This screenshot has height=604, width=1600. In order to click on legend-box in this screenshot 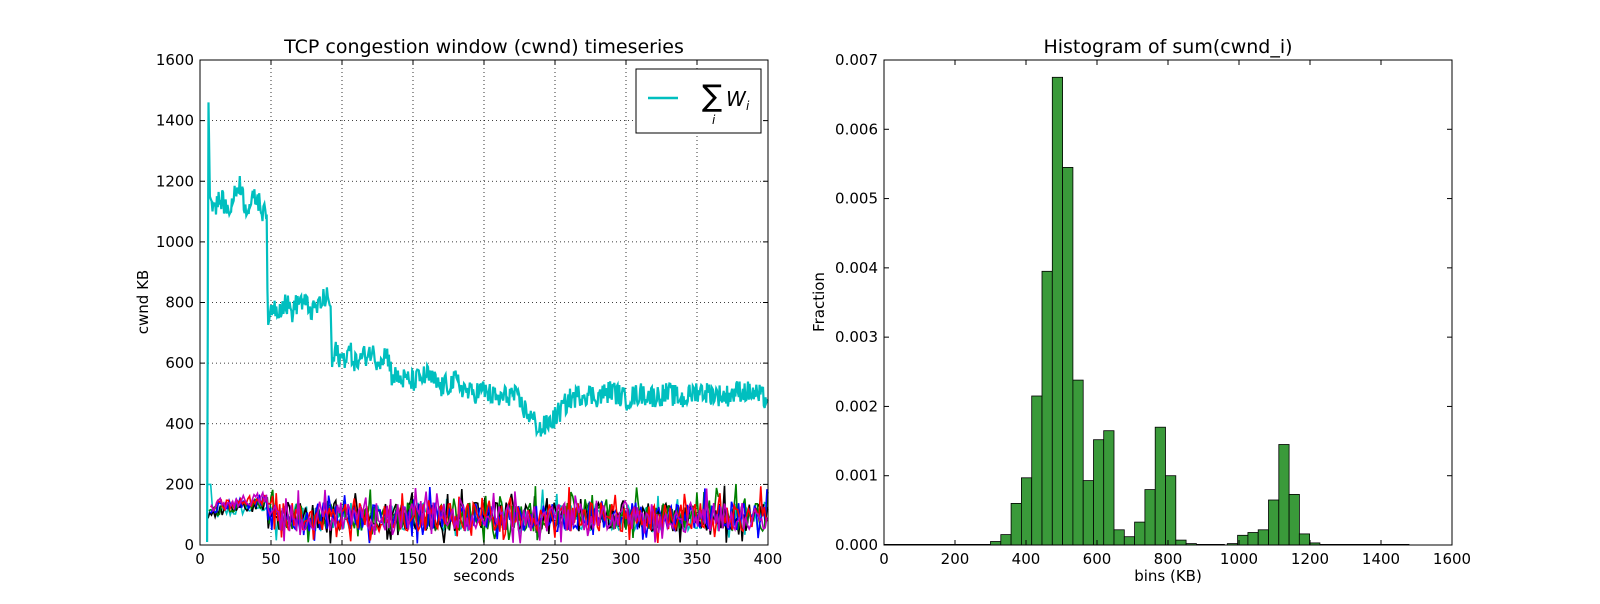, I will do `click(698, 101)`.